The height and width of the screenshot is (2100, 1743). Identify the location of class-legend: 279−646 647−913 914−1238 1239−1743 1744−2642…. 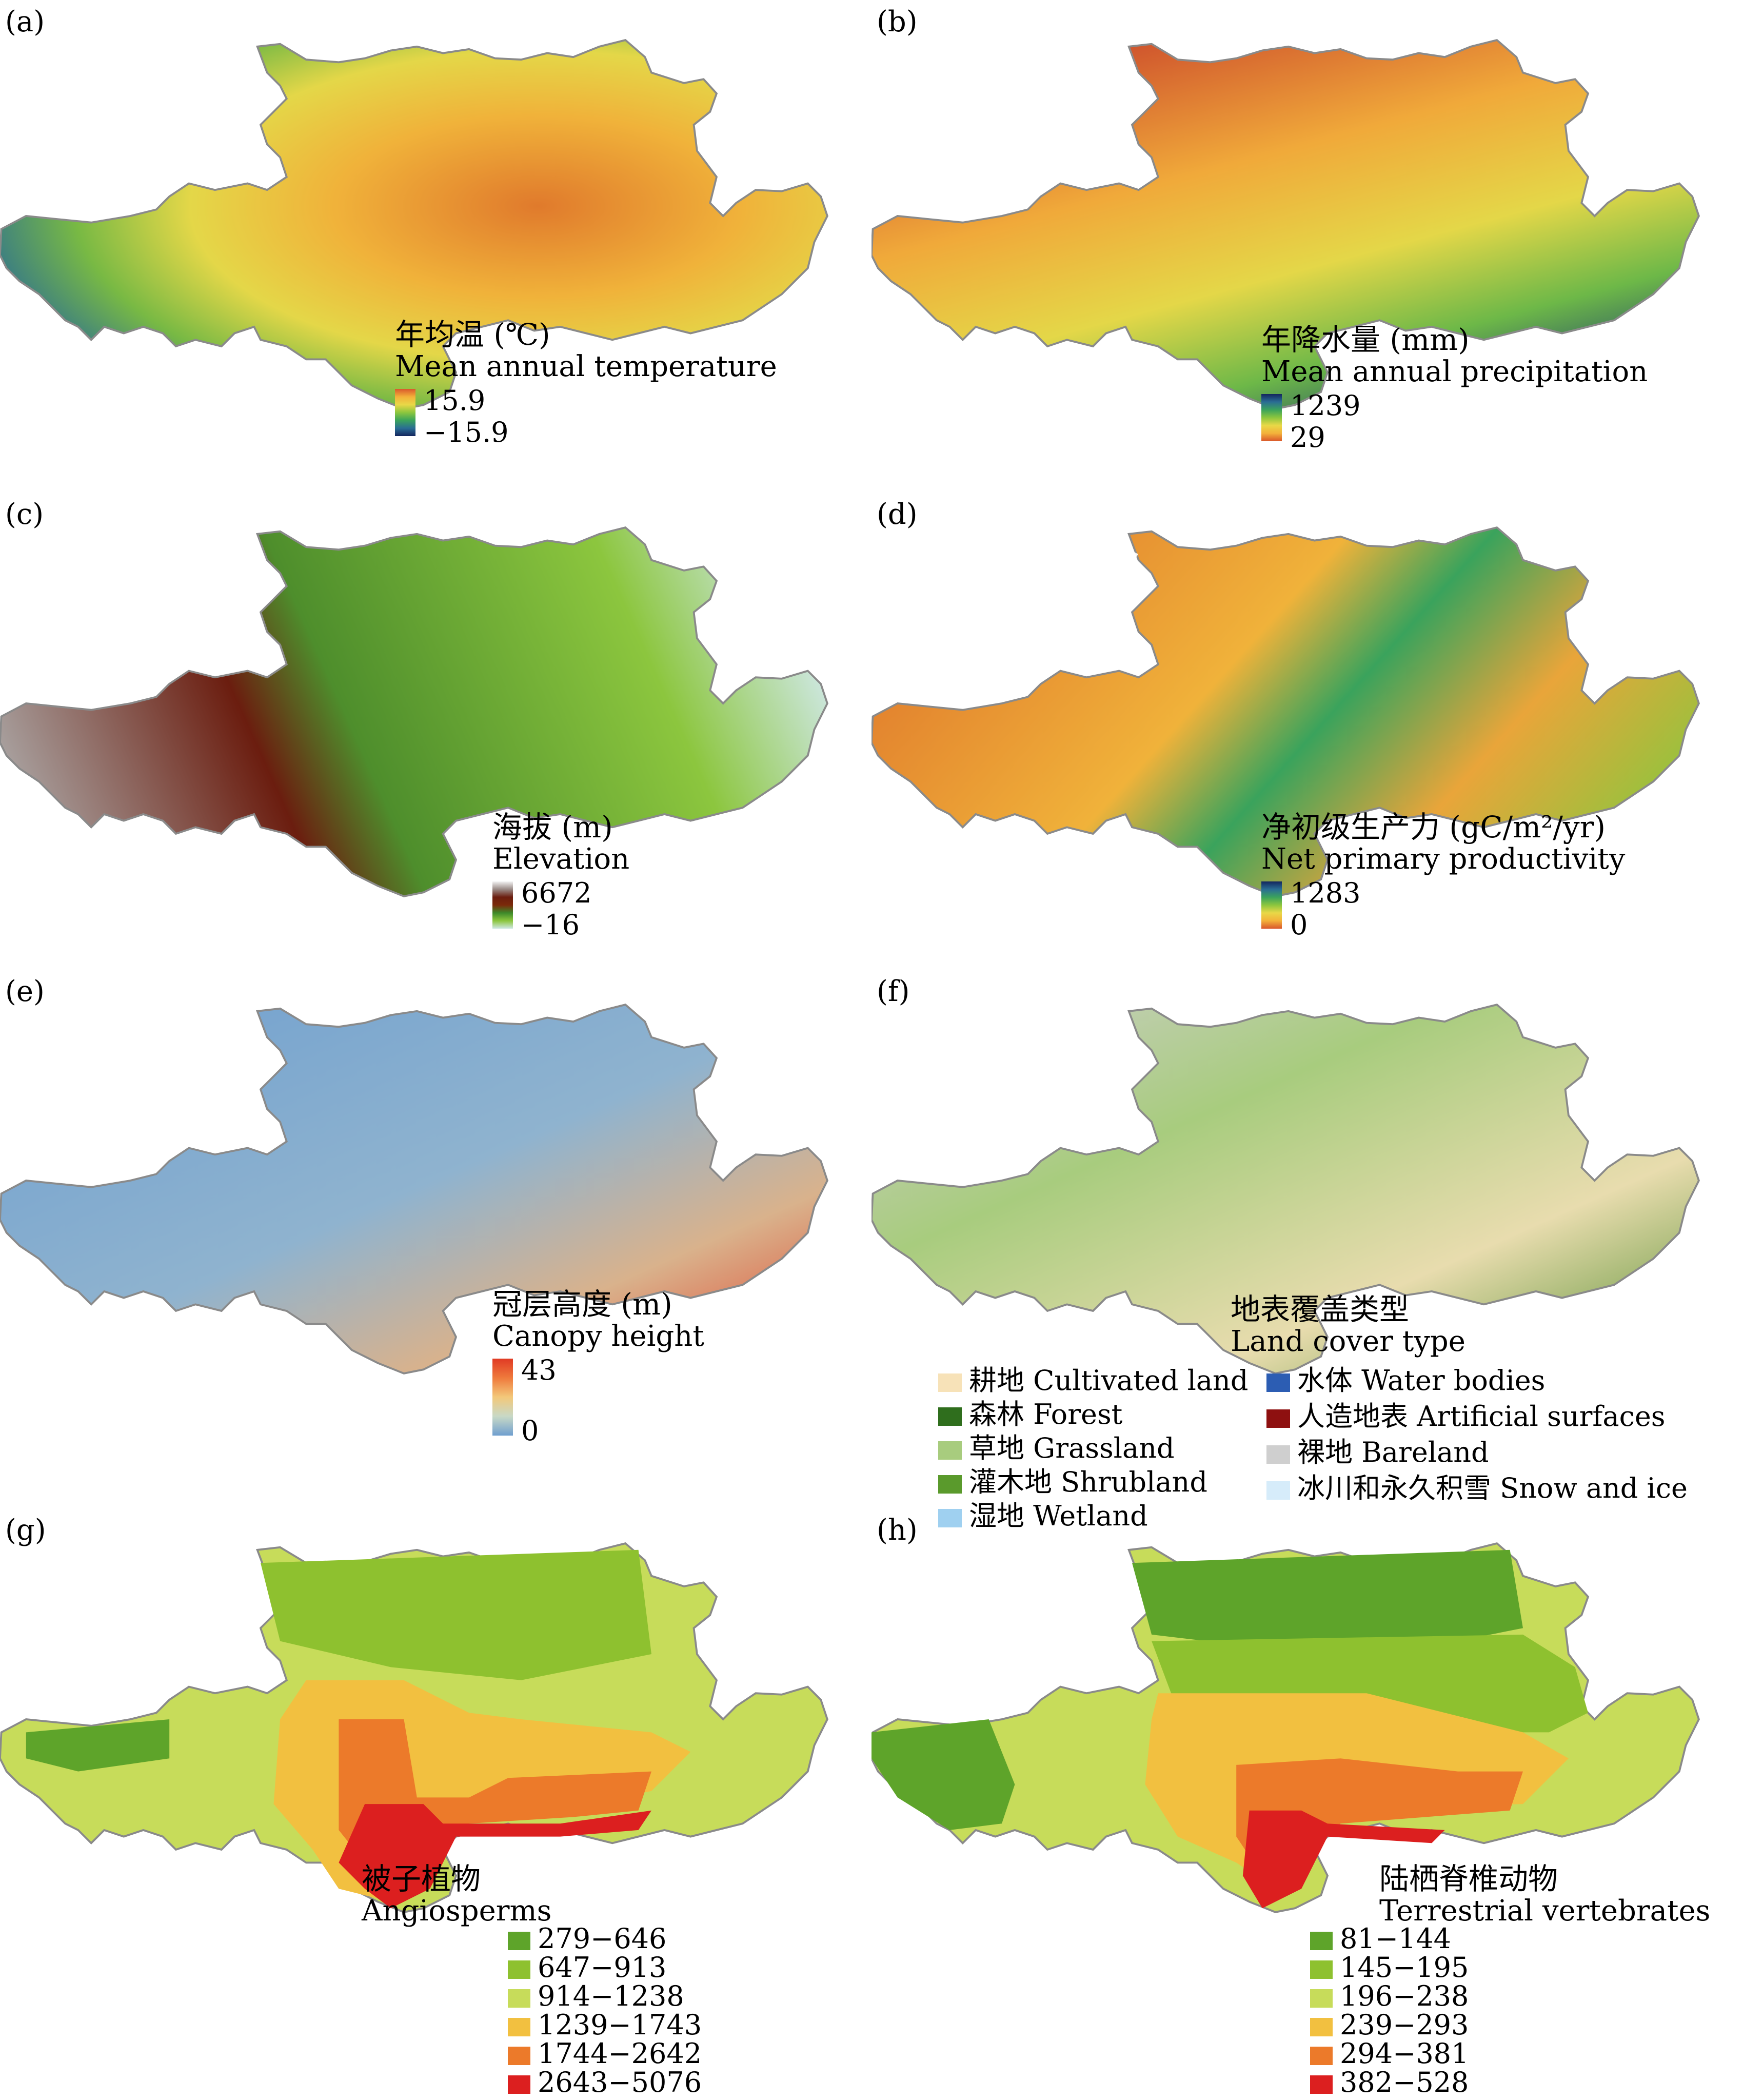
(626, 2011).